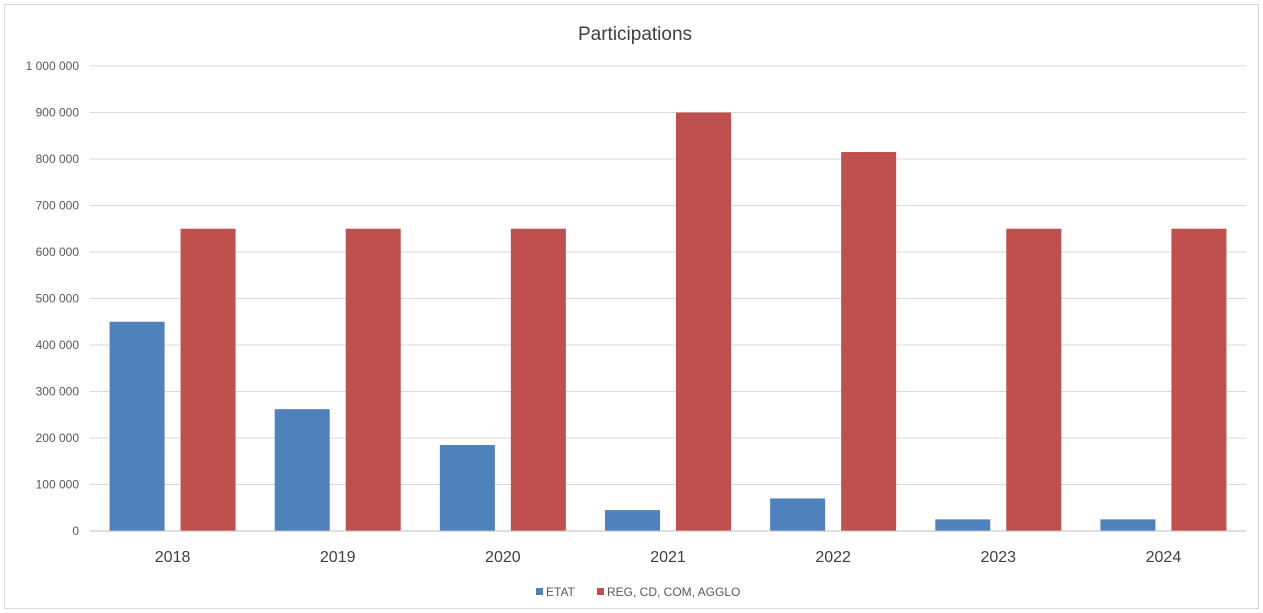  I want to click on y-tick-label: 1 000 000, so click(53, 66).